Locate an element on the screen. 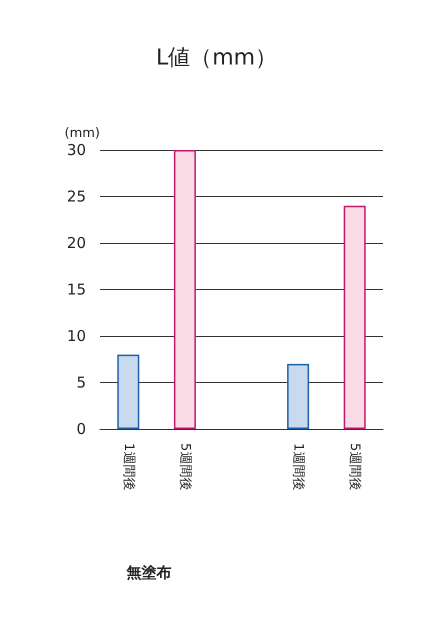 The height and width of the screenshot is (619, 433). chart-title: L値（mm） is located at coordinates (217, 58).